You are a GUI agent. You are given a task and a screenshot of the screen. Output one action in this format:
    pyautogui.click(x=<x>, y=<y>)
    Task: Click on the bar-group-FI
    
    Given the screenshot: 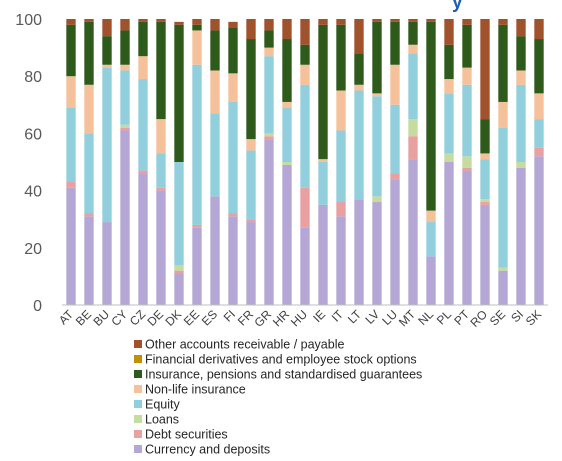 What is the action you would take?
    pyautogui.click(x=233, y=163)
    